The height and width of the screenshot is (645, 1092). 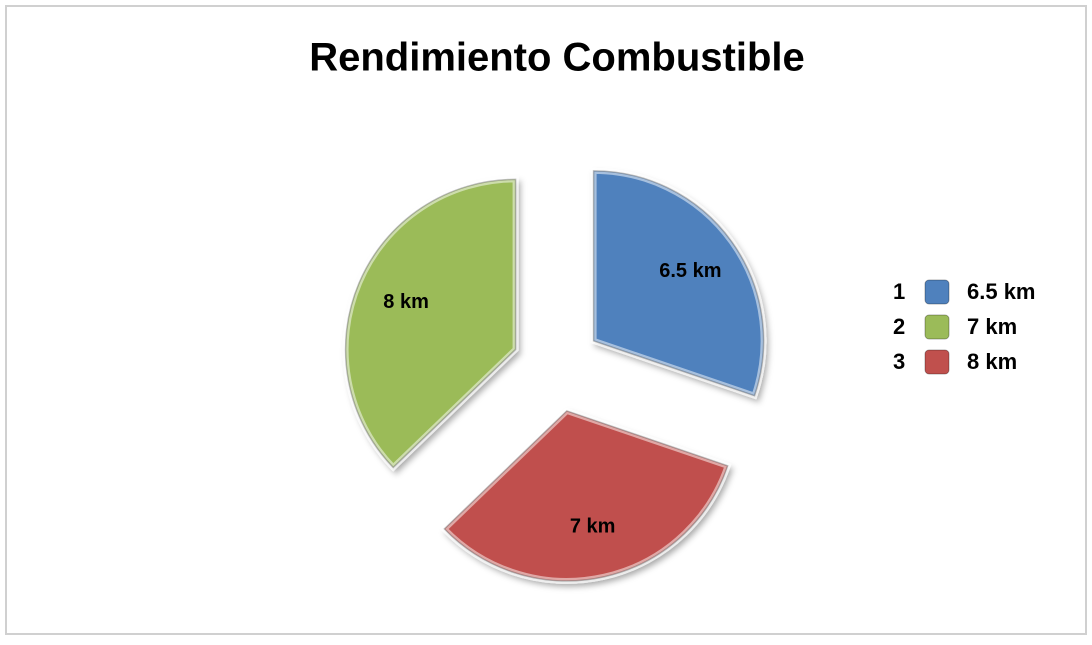 What do you see at coordinates (899, 291) in the screenshot?
I see `legend-number: 1` at bounding box center [899, 291].